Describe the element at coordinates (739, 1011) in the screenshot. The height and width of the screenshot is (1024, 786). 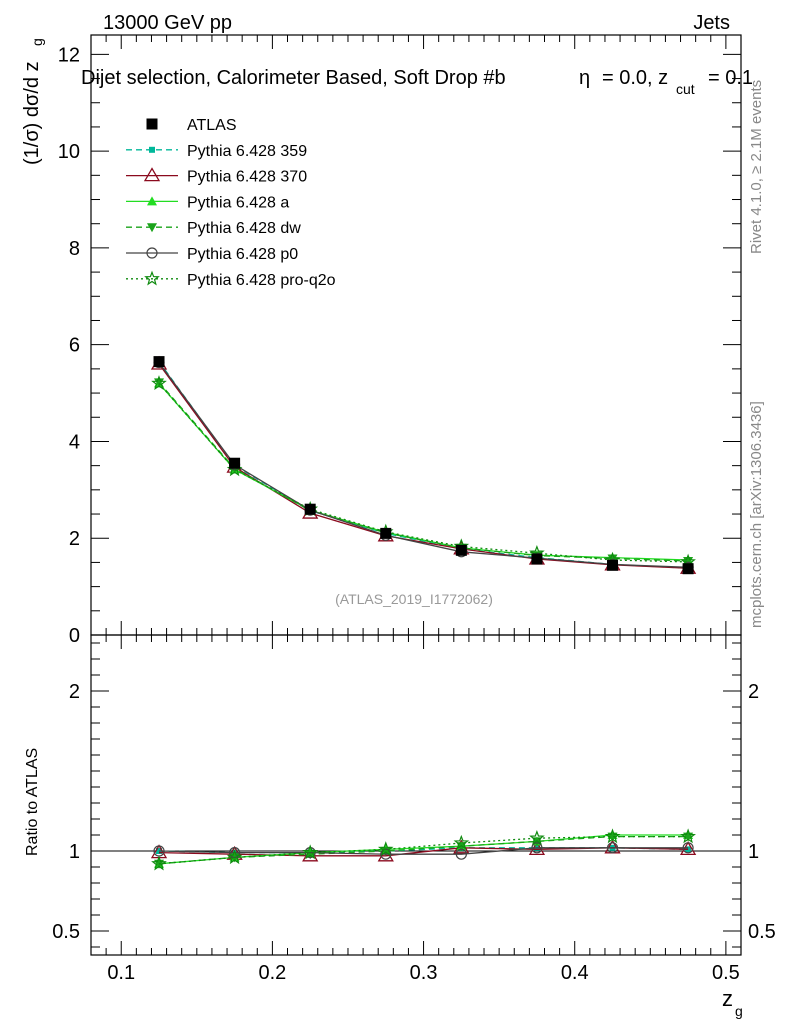
I see `ratio-xlabel-sub: g` at that location.